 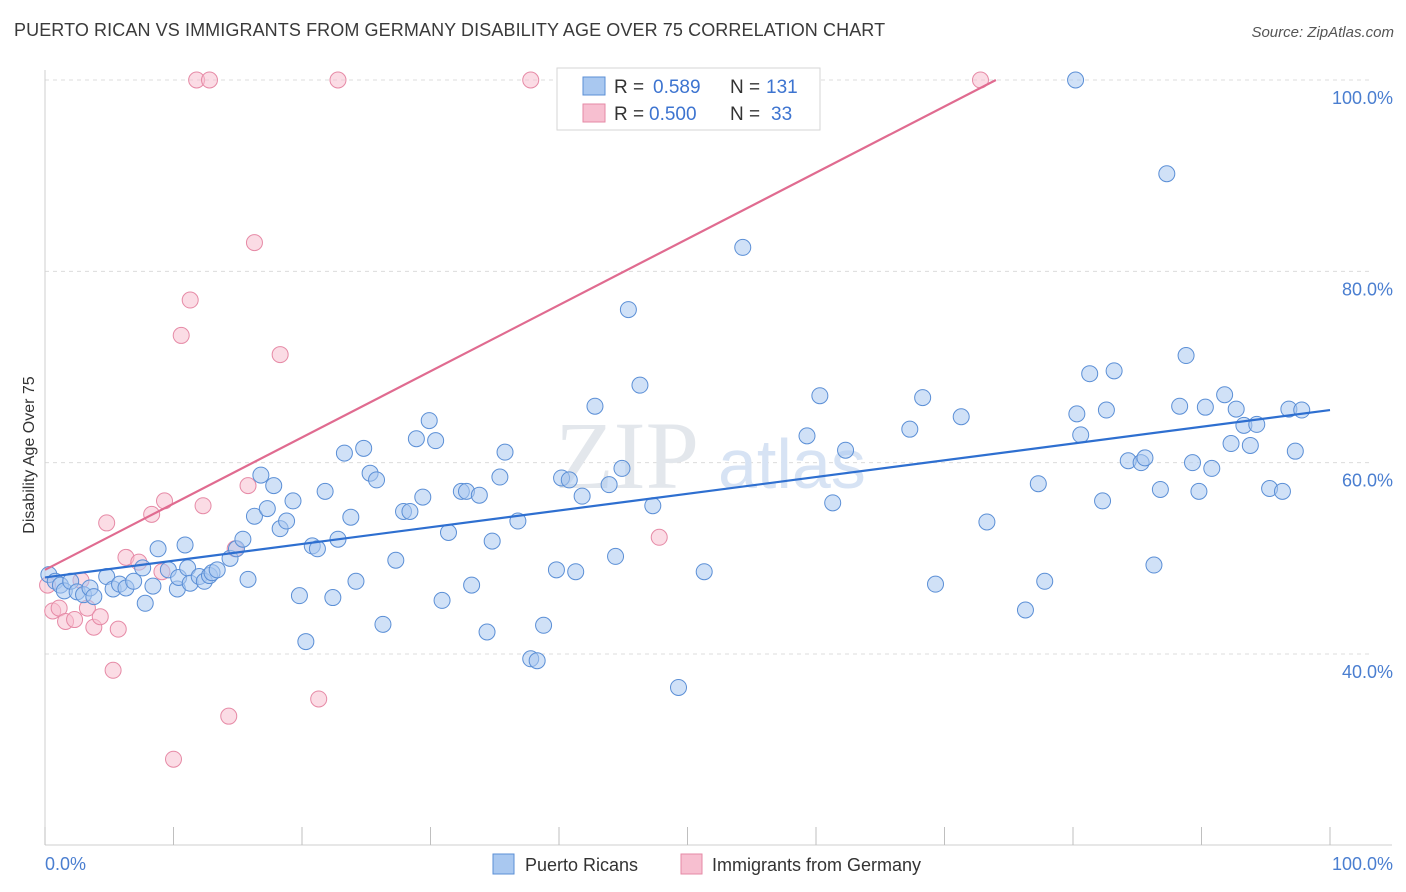 What do you see at coordinates (503, 864) in the screenshot?
I see `bottom-legend-swatch-puerto-ricans` at bounding box center [503, 864].